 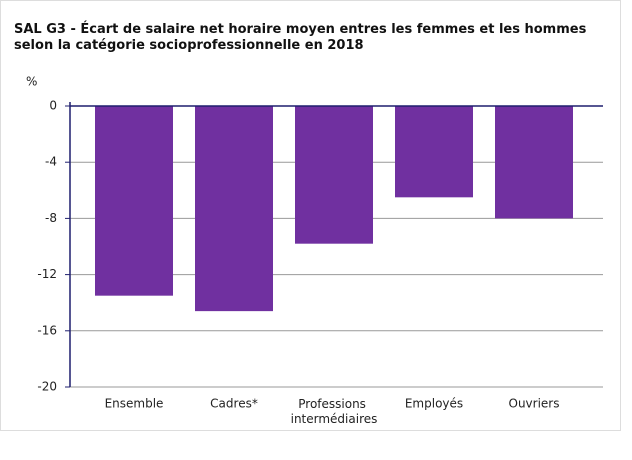 What do you see at coordinates (31, 82) in the screenshot?
I see `y-axis-label: %` at bounding box center [31, 82].